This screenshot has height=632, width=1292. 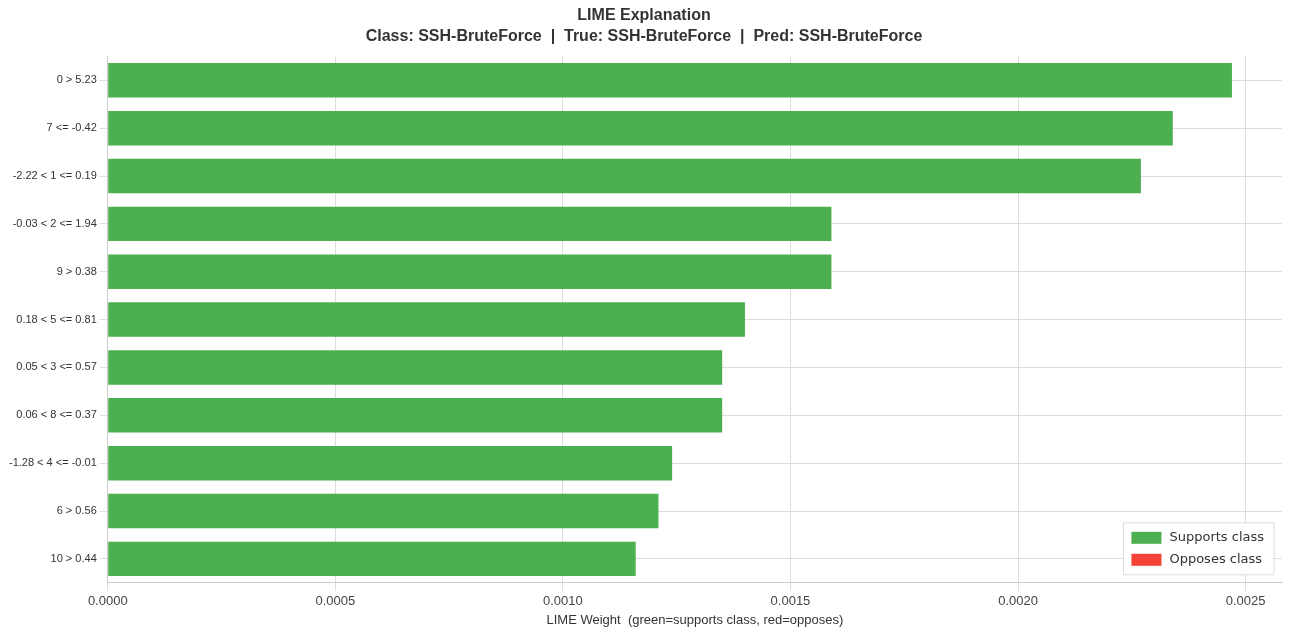 I want to click on x-axis-title: LIME Weight (green=supports class, red=opposes), so click(x=695, y=619).